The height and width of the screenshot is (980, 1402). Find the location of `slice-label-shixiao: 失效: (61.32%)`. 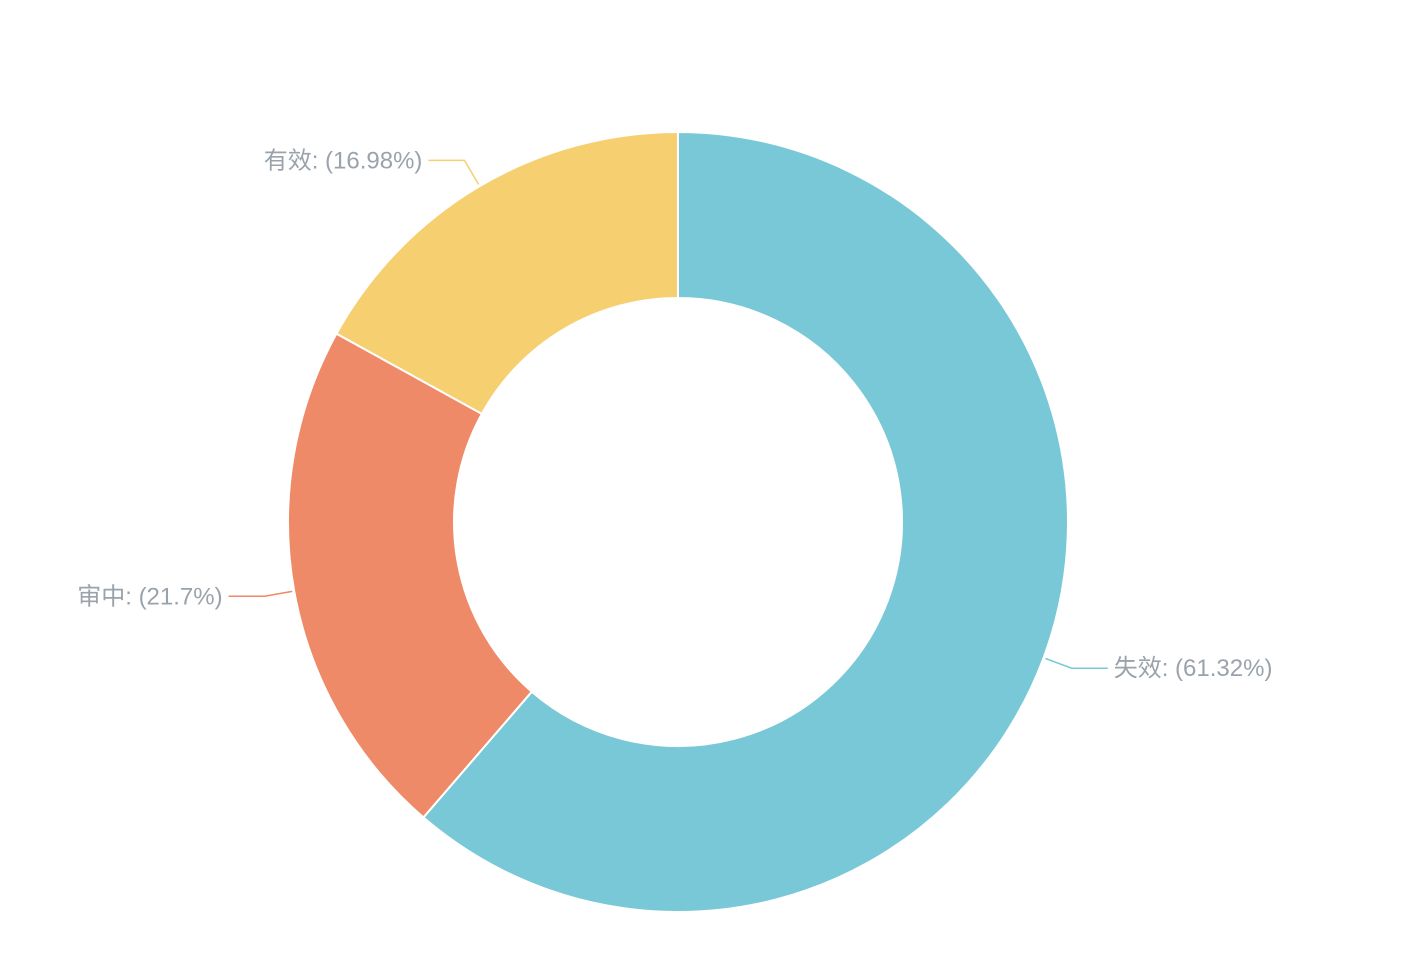

slice-label-shixiao: 失效: (61.32%) is located at coordinates (1193, 668).